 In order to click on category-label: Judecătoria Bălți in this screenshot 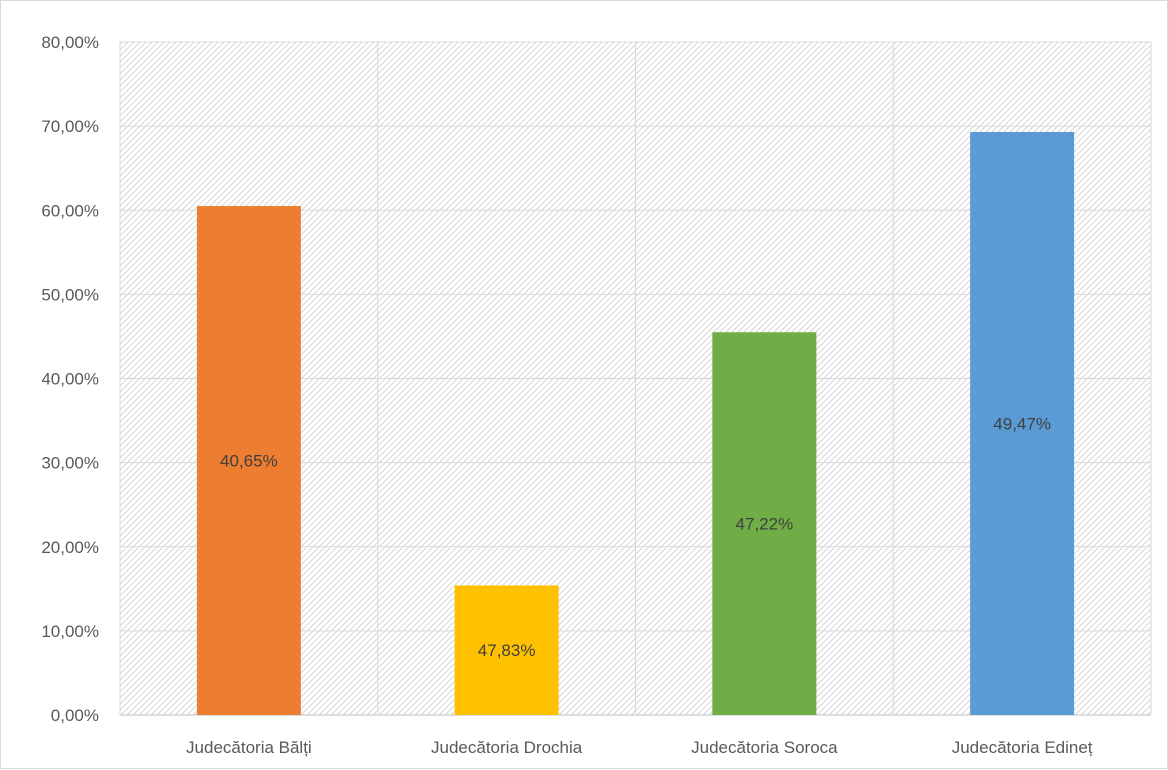, I will do `click(249, 747)`.